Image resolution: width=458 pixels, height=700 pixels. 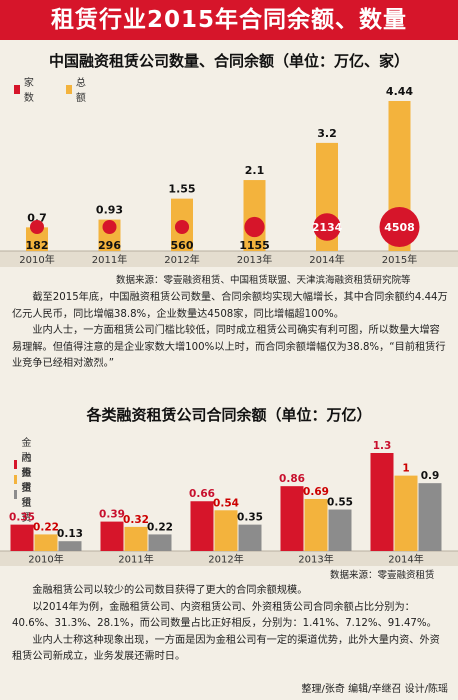 What do you see at coordinates (37, 217) in the screenshot?
I see `bar-total-label: 0.7` at bounding box center [37, 217].